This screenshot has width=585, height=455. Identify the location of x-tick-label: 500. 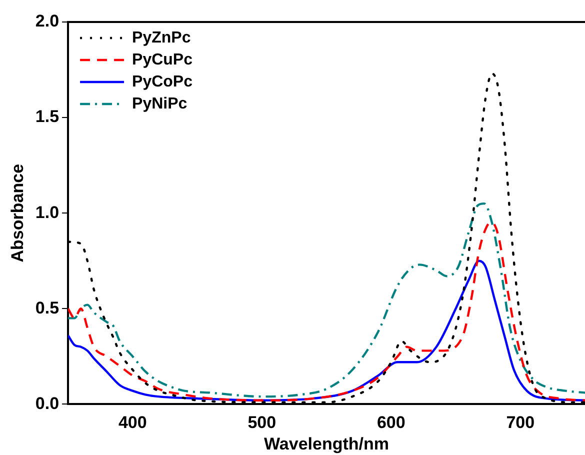
(262, 422).